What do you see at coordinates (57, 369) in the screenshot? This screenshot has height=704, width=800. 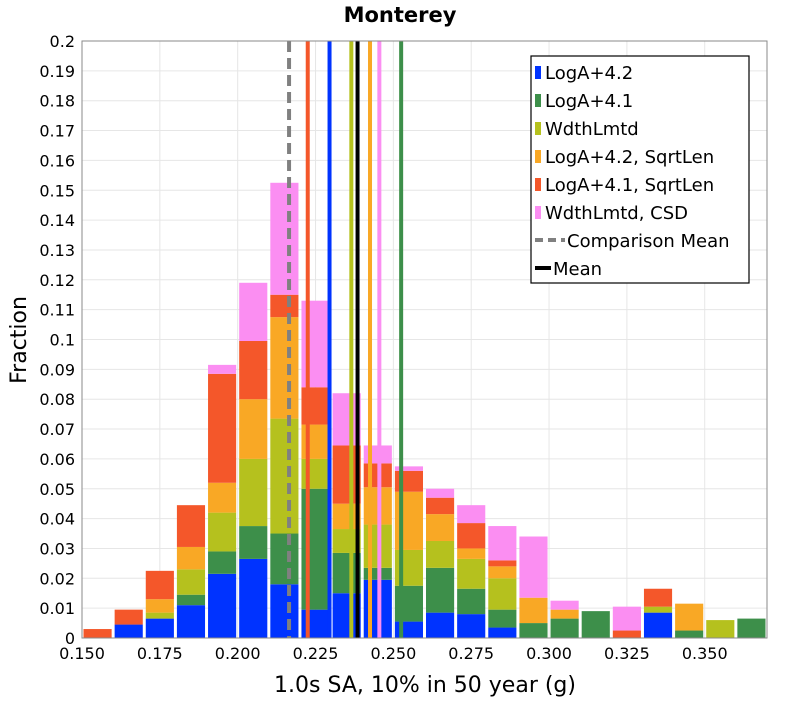 I see `y-tick-label: 0.09` at bounding box center [57, 369].